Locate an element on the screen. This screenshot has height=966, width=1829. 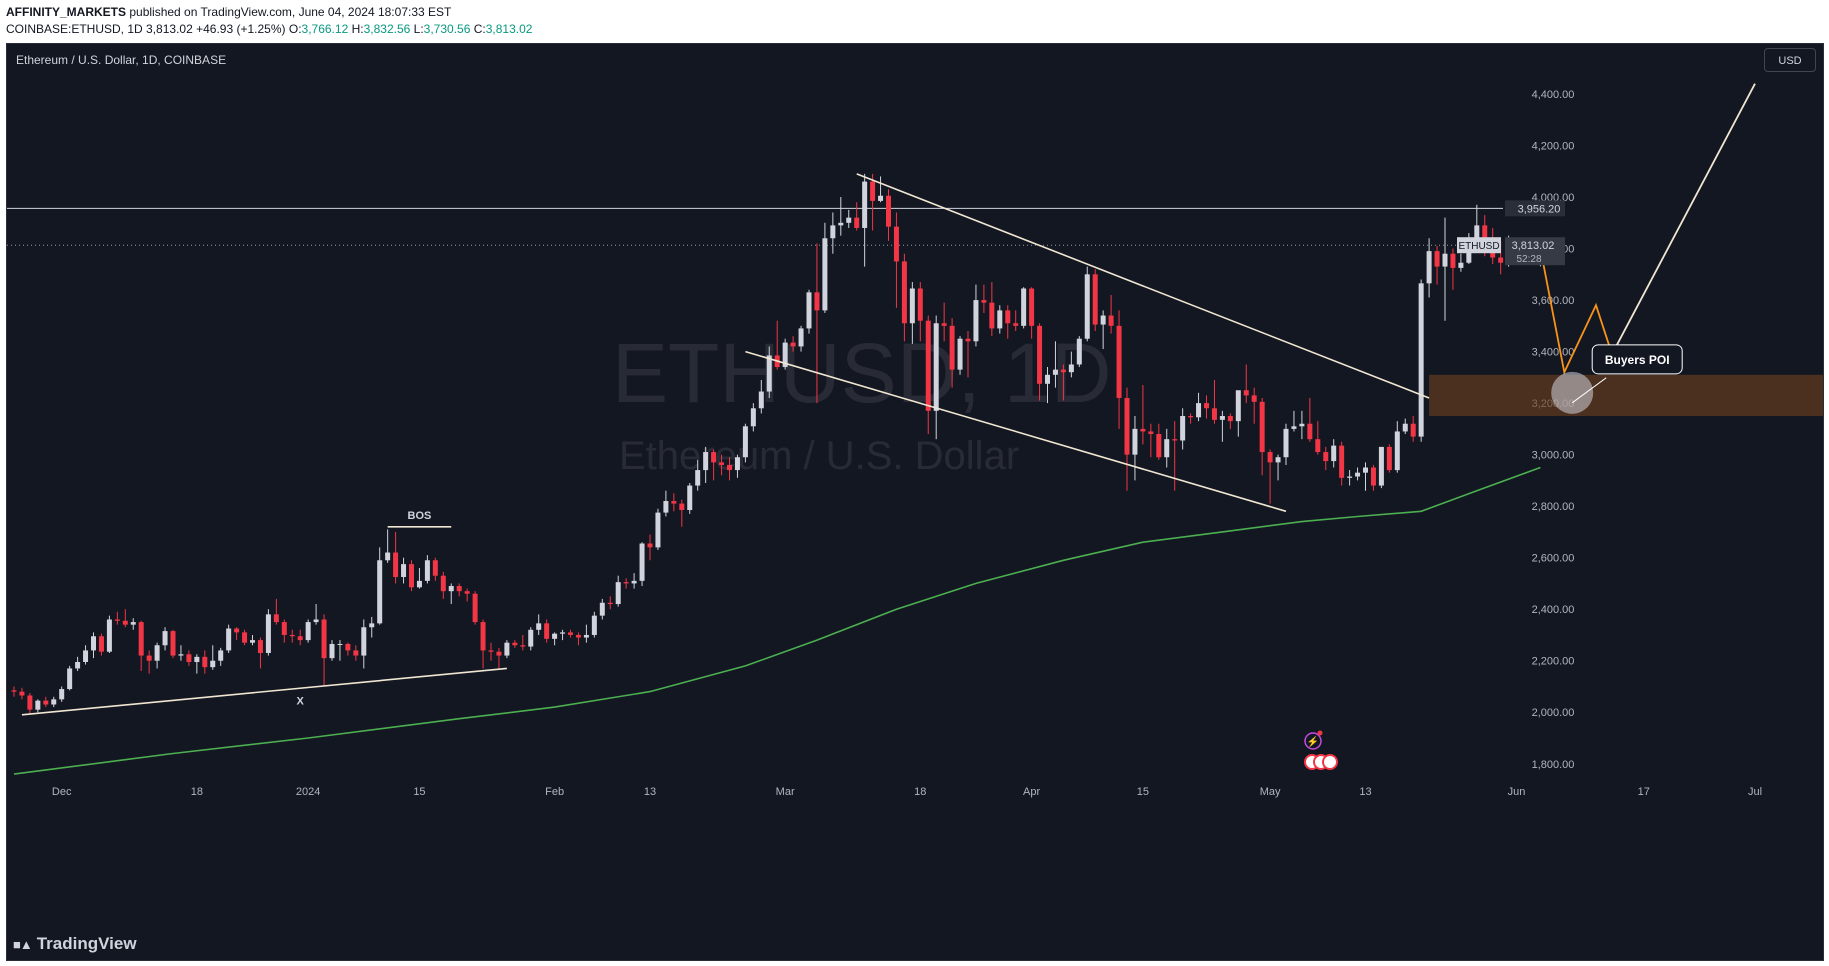
horizontal-level-label: 3,956.20 is located at coordinates (1539, 209).